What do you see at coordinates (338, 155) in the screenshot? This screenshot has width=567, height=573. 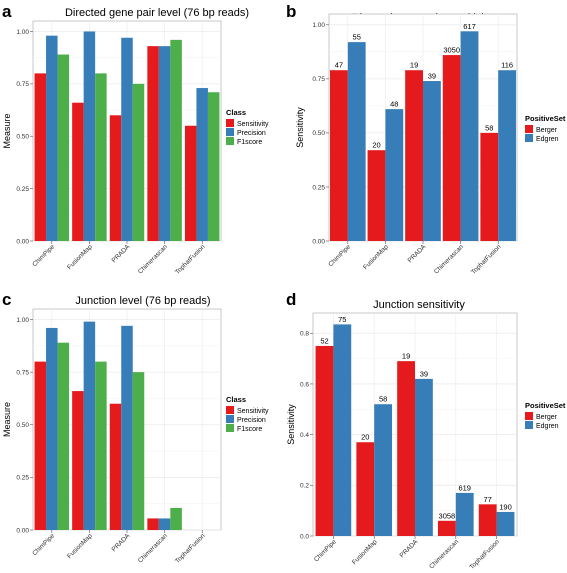 I see `bar-berger-chimpipe` at bounding box center [338, 155].